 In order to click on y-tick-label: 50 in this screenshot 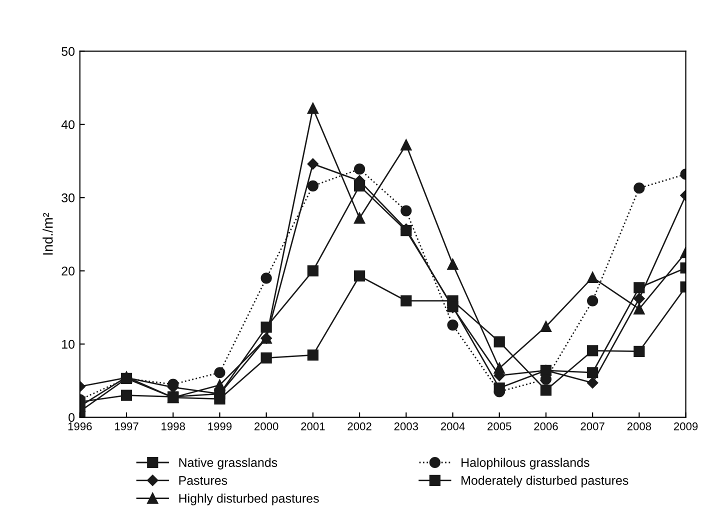, I will do `click(68, 51)`.